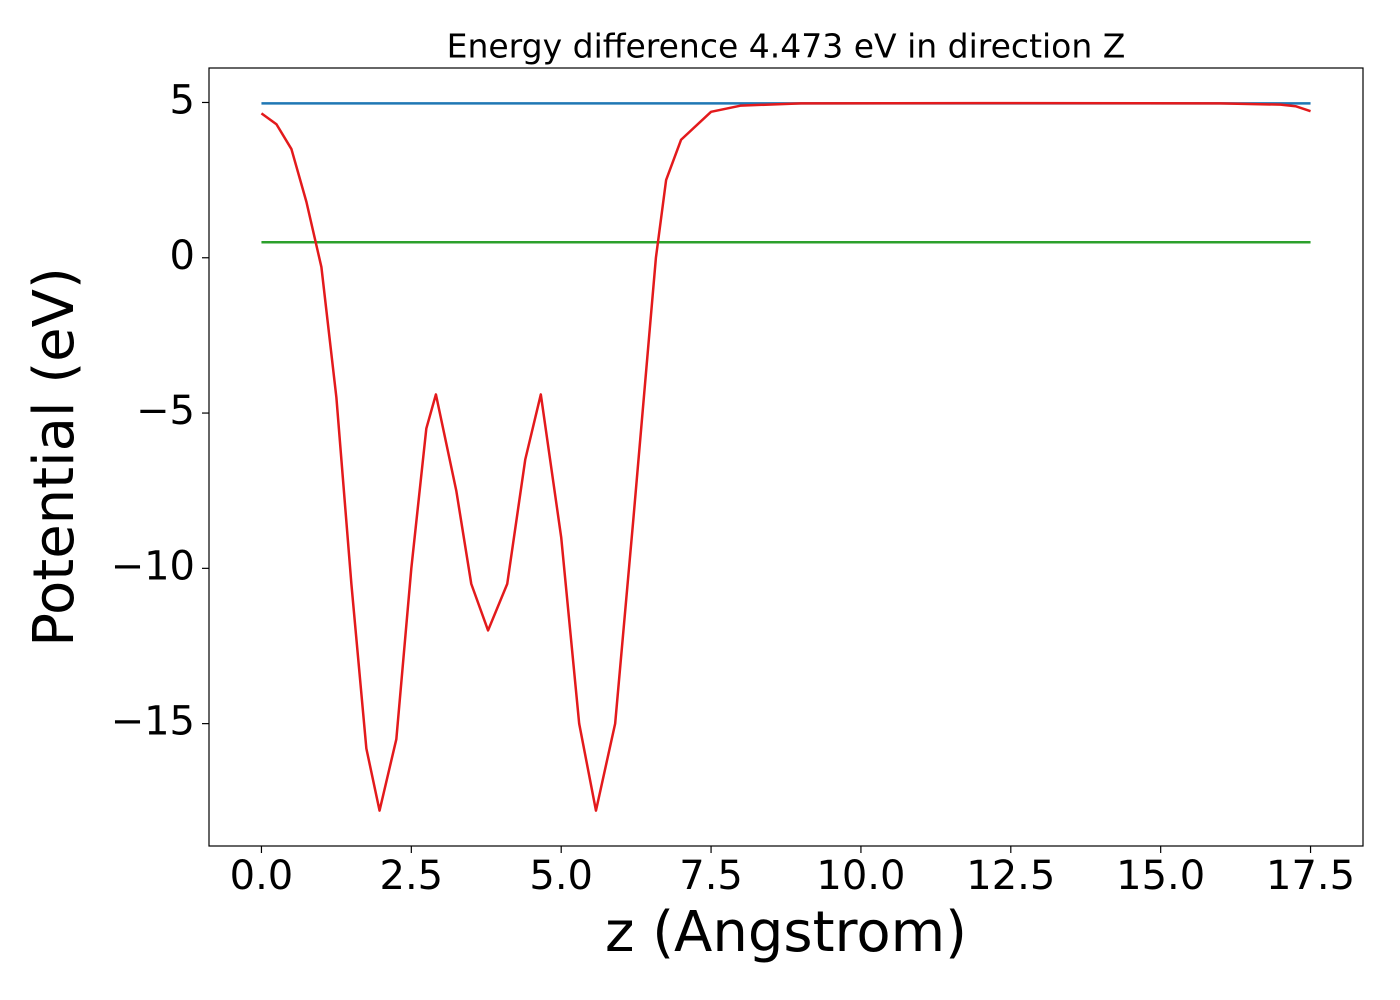 The width and height of the screenshot is (1400, 1000). Describe the element at coordinates (786, 932) in the screenshot. I see `x-axis-label: z (Angstrom)` at that location.